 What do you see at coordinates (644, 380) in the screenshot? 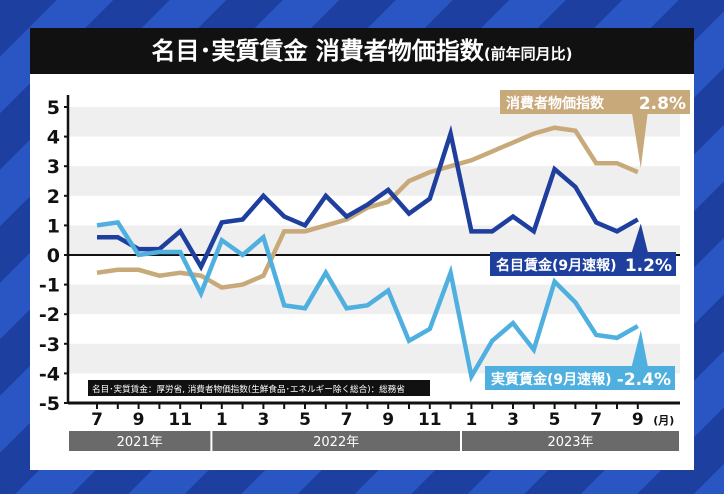
I see `series-value-label: -2.4%` at bounding box center [644, 380].